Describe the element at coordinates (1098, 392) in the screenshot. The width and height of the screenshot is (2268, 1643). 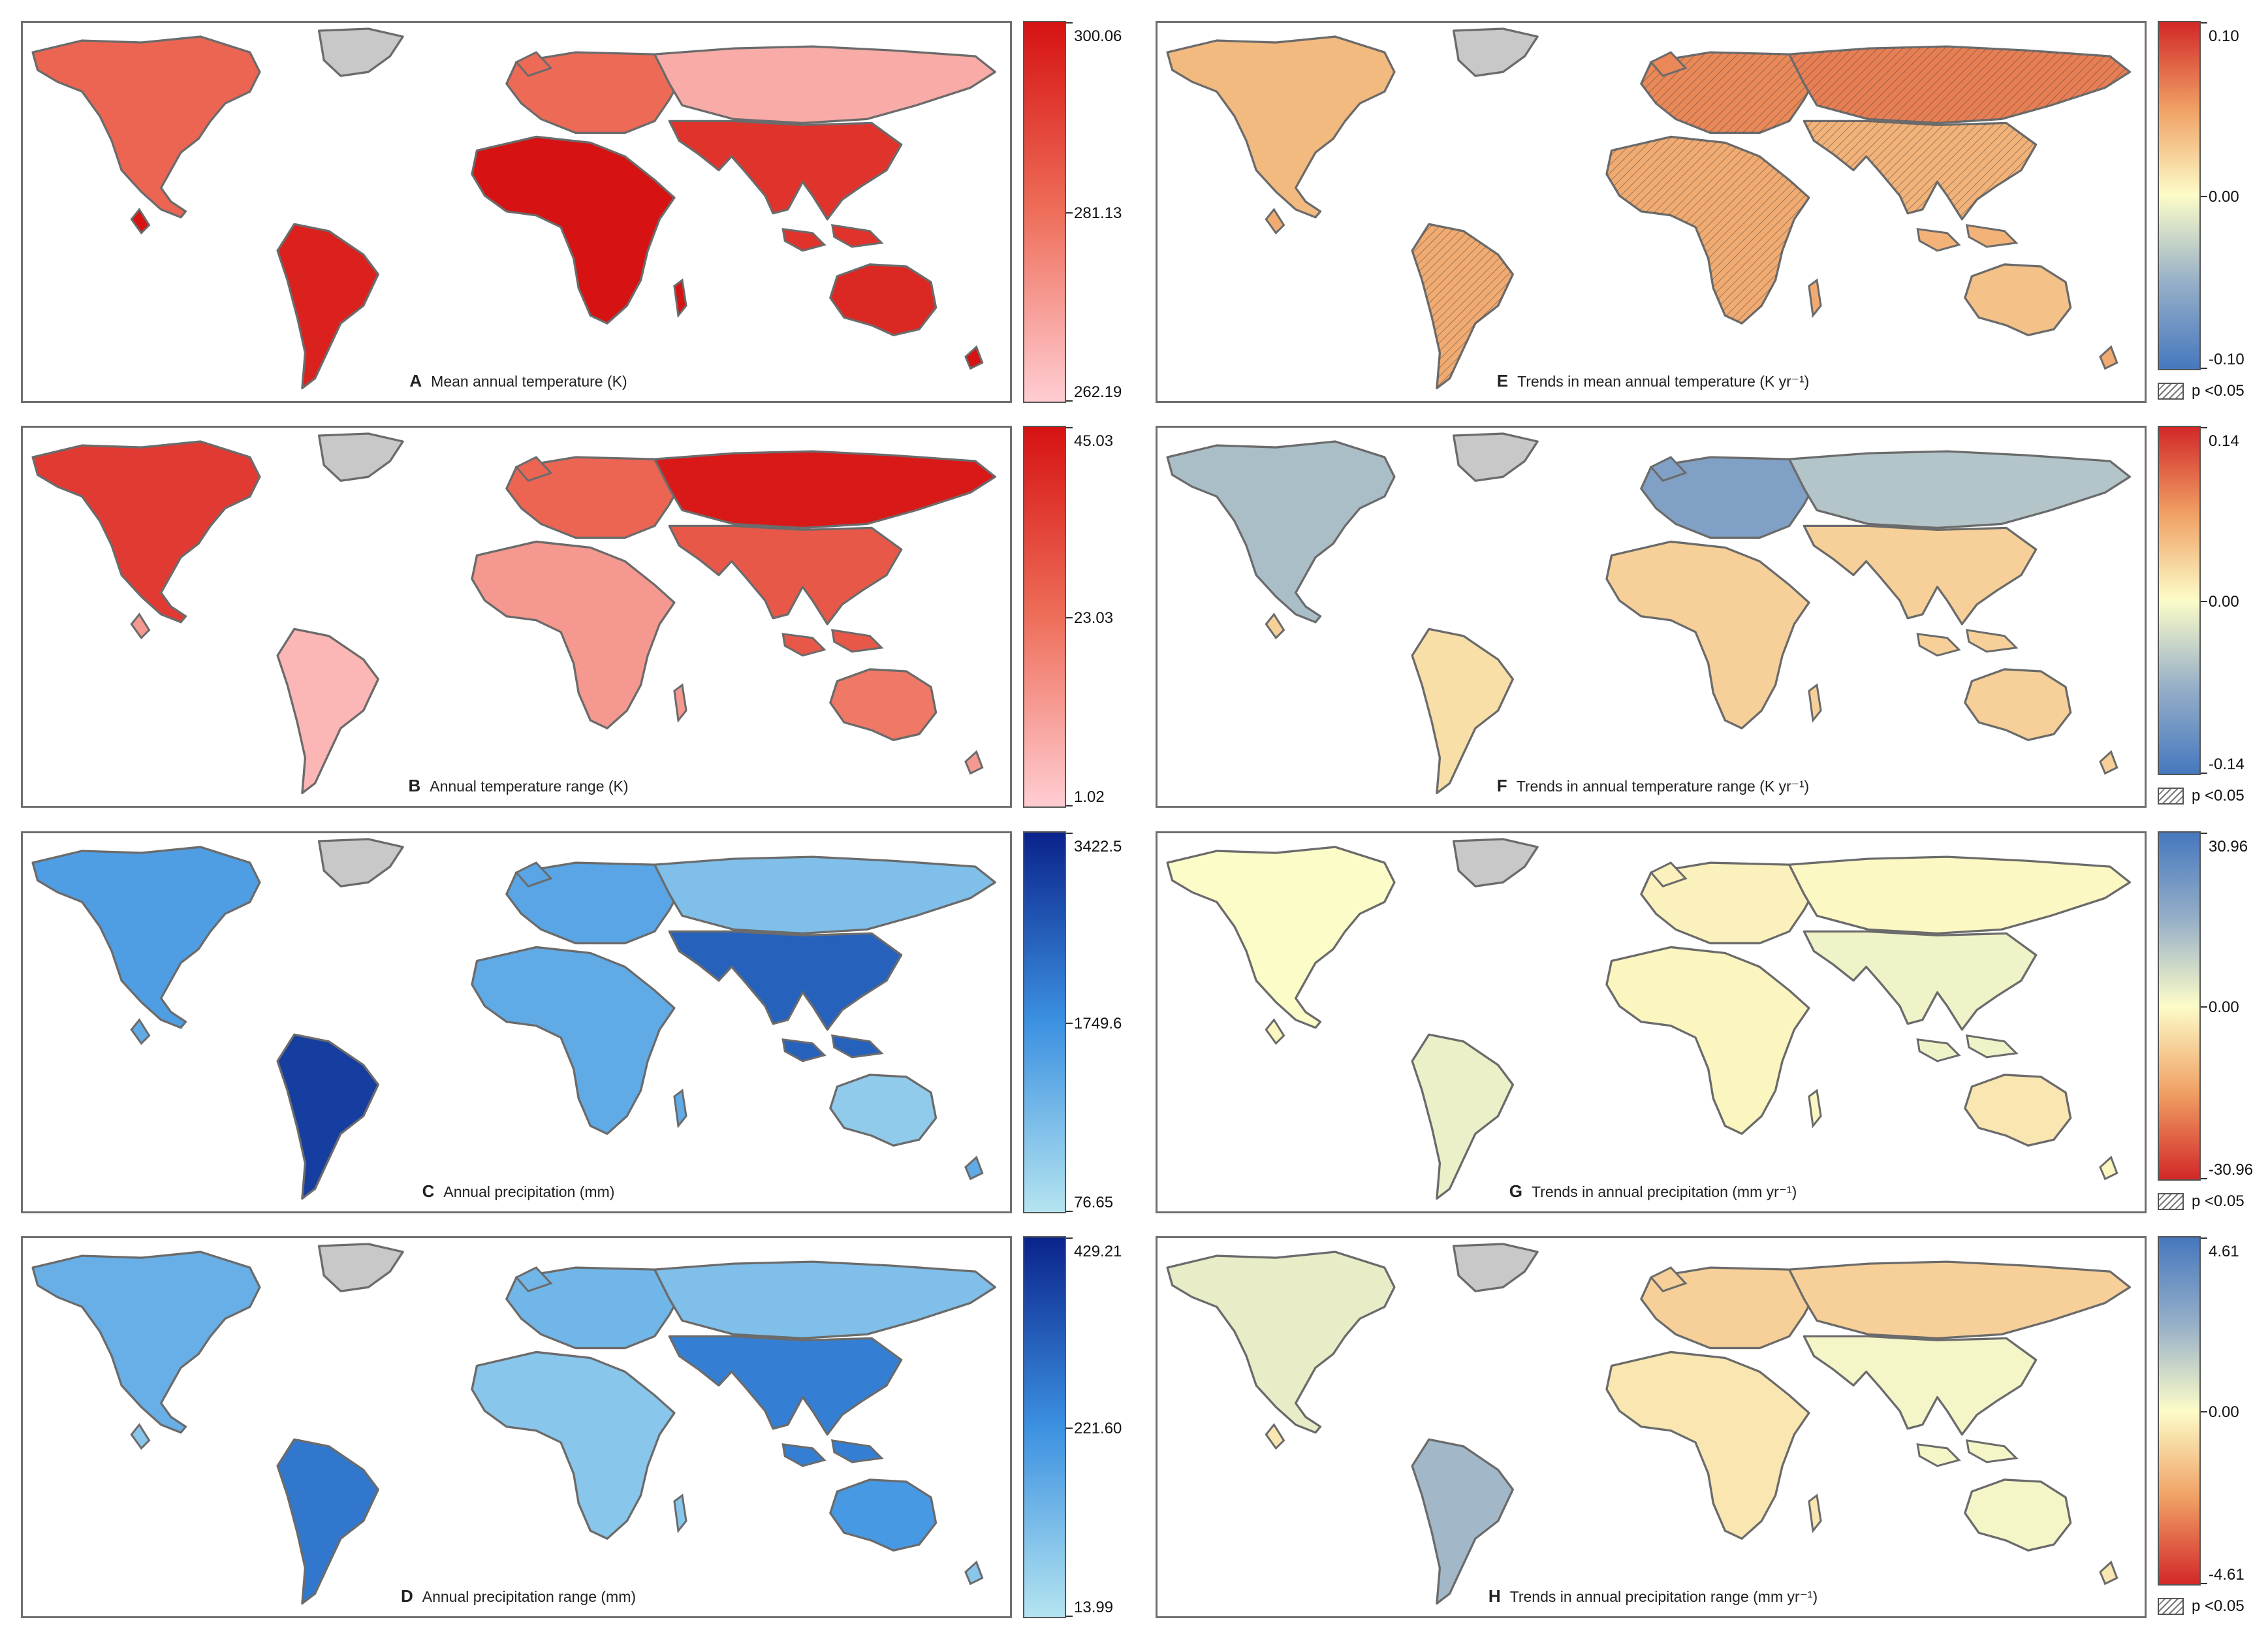
I see `colorbar-tick-min: 262.19` at that location.